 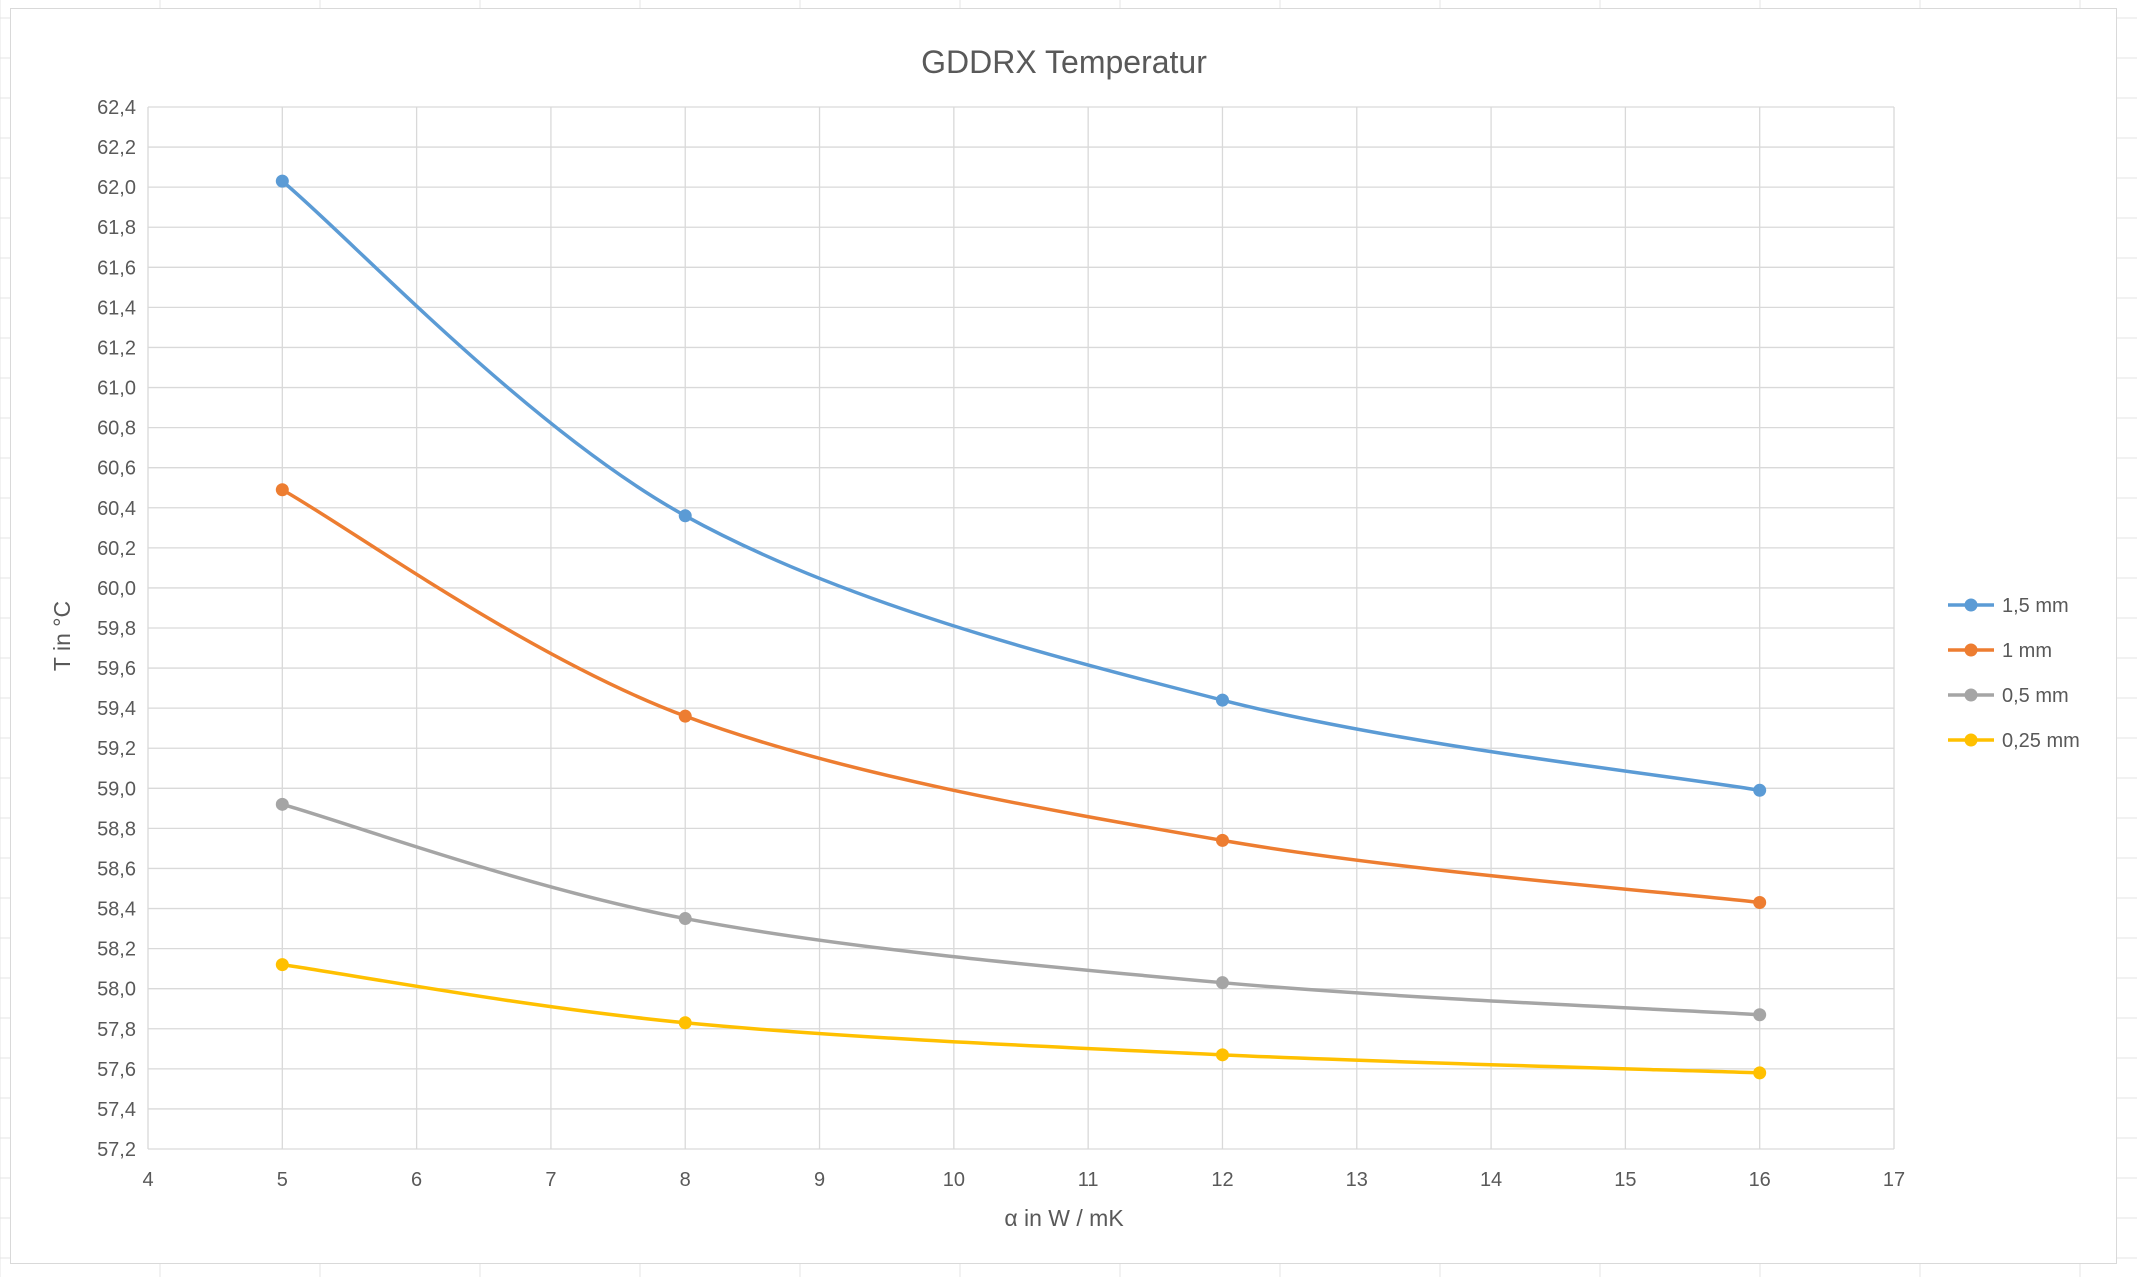 I want to click on y-tick-label: 59,6, so click(x=116, y=669).